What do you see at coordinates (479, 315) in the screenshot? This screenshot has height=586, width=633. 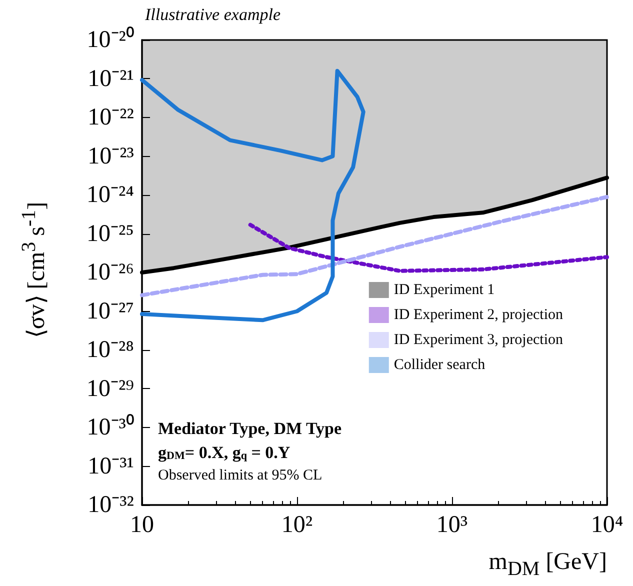 I see `legend-label: ID Experiment 2, projection` at bounding box center [479, 315].